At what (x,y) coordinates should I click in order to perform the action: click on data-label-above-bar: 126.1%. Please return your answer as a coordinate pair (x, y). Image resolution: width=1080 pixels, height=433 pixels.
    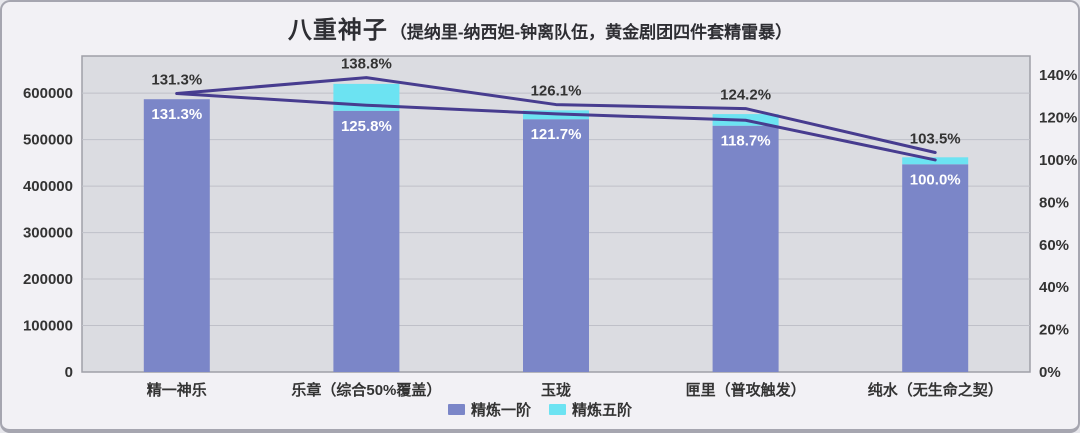
    Looking at the image, I should click on (556, 91).